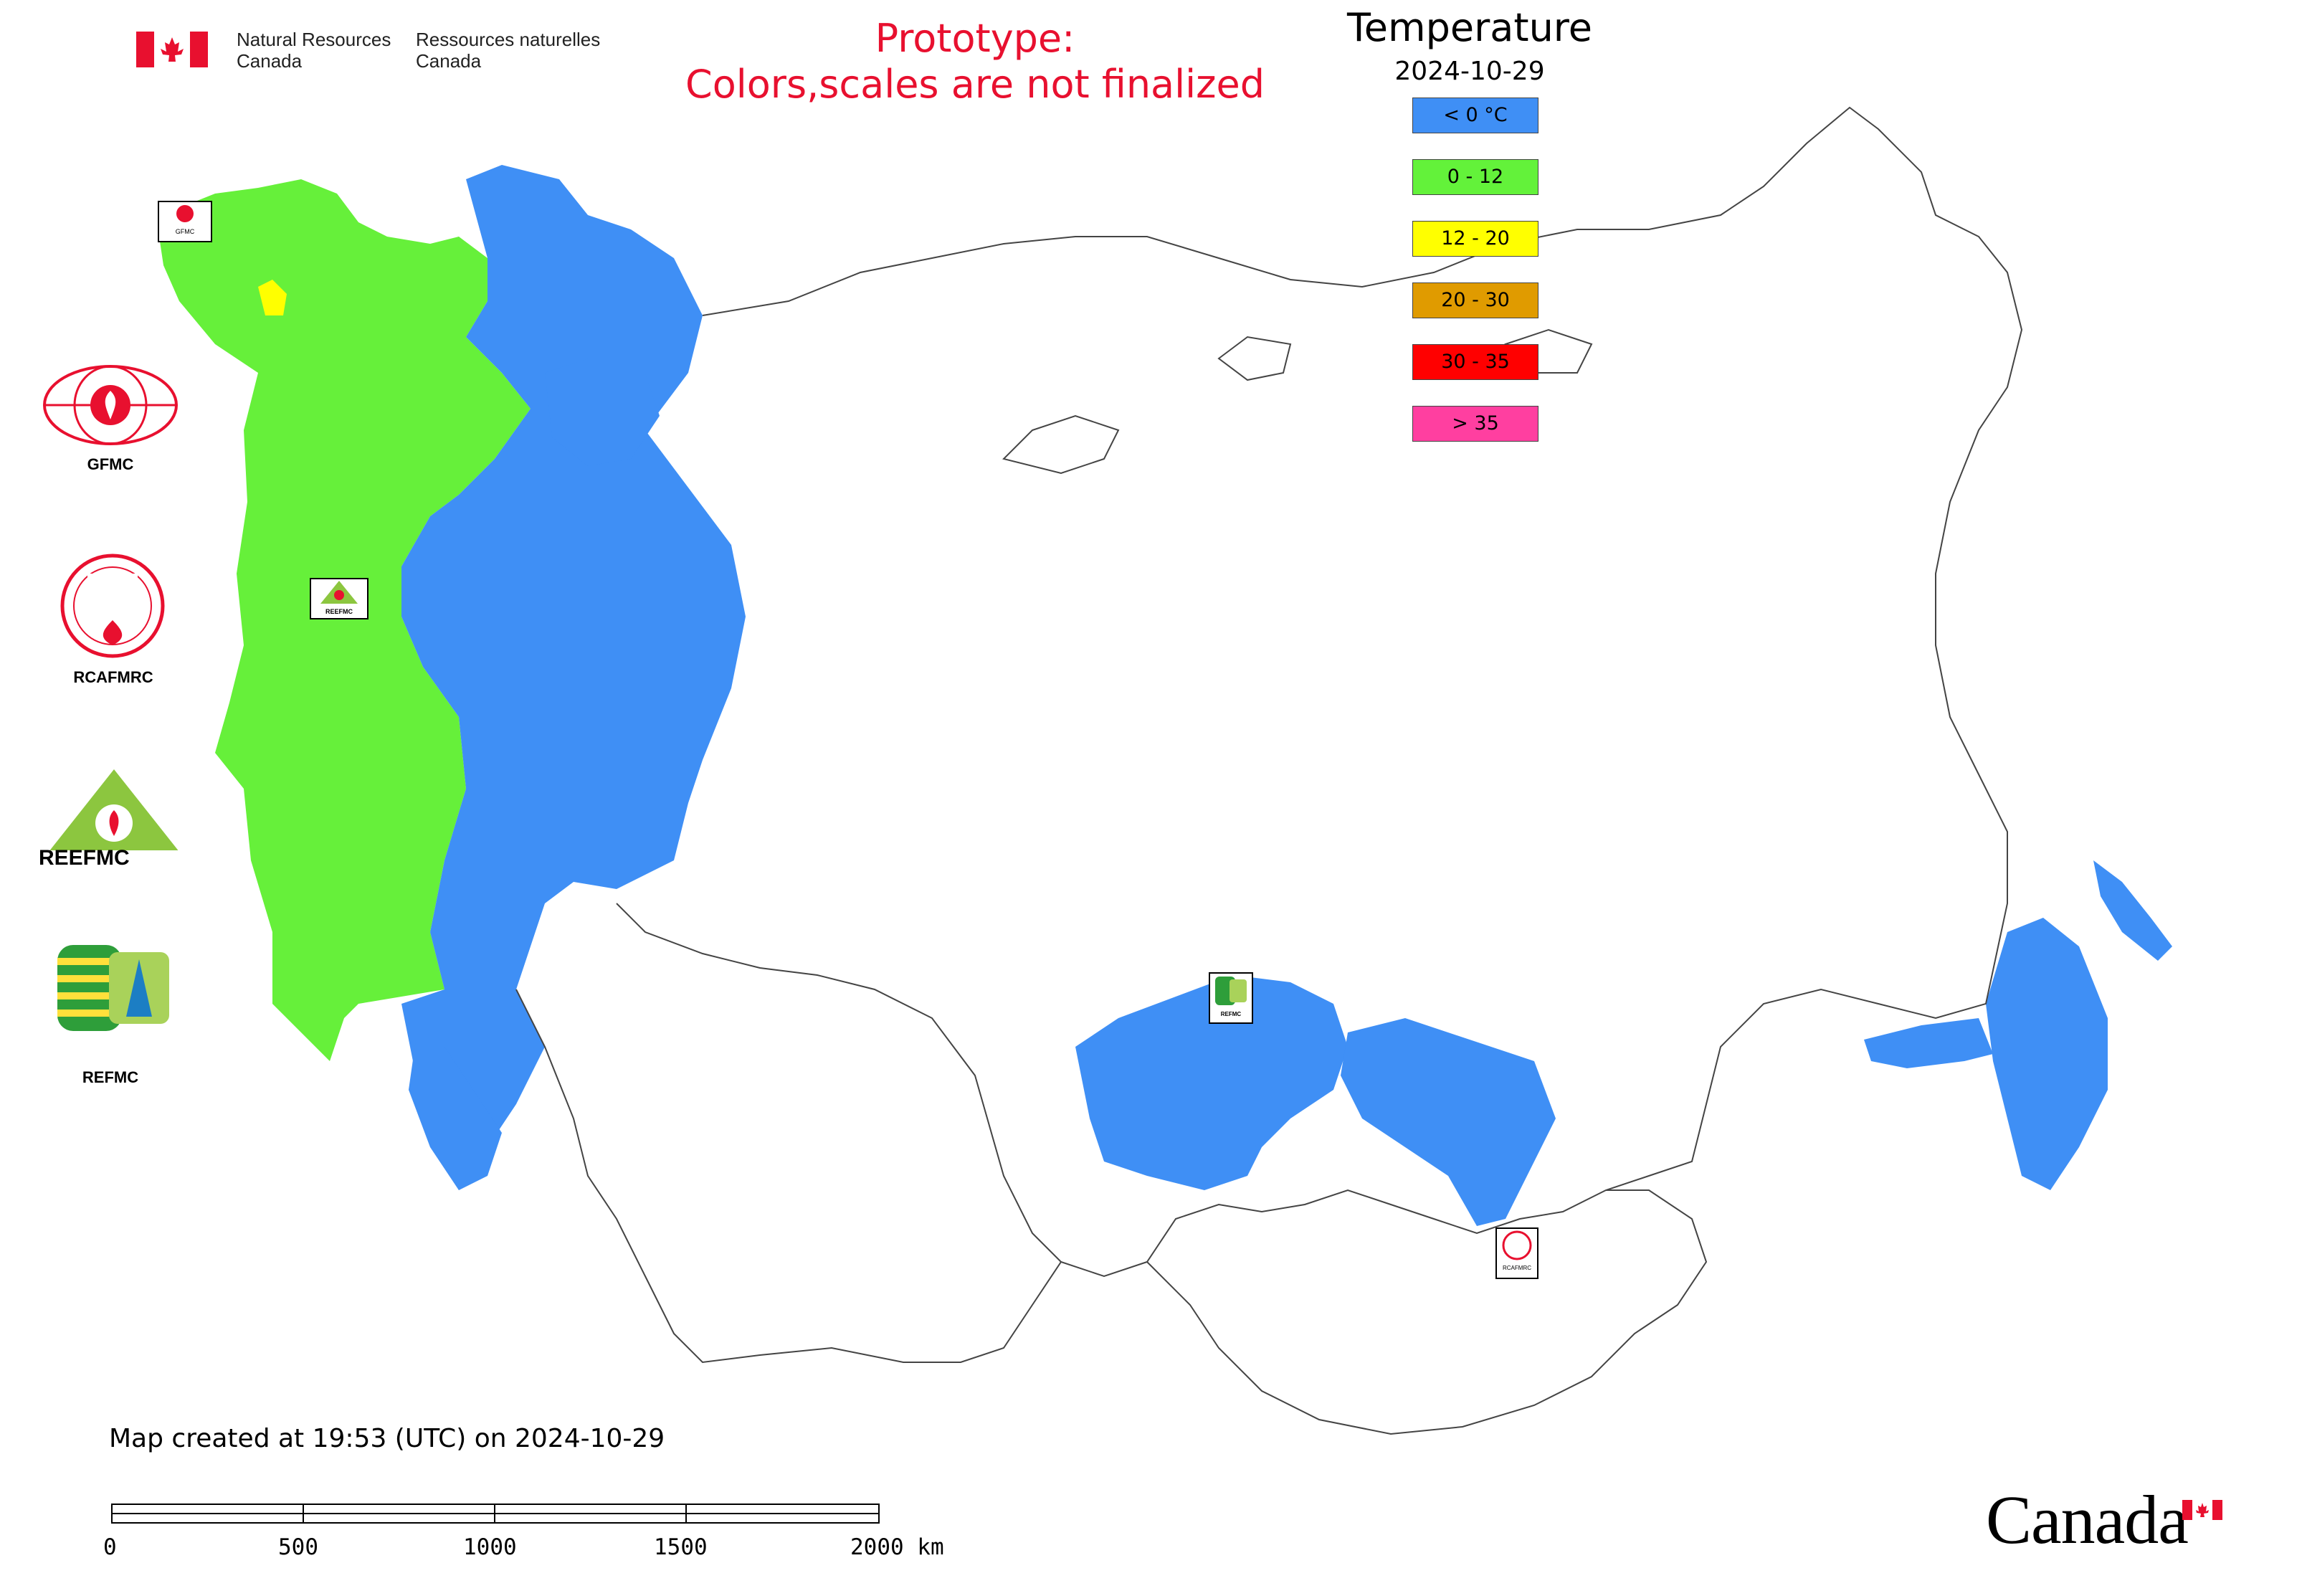  I want to click on marker-refmc-label: REFMC, so click(1231, 1014).